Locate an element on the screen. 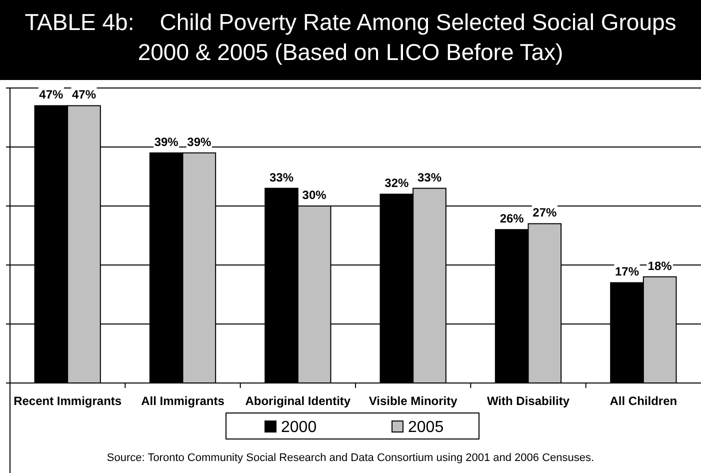 The width and height of the screenshot is (701, 473). source-note: Source: Toronto Community Social Research and Data Consortium using 2001 and 2006 Censuses. is located at coordinates (350, 458).